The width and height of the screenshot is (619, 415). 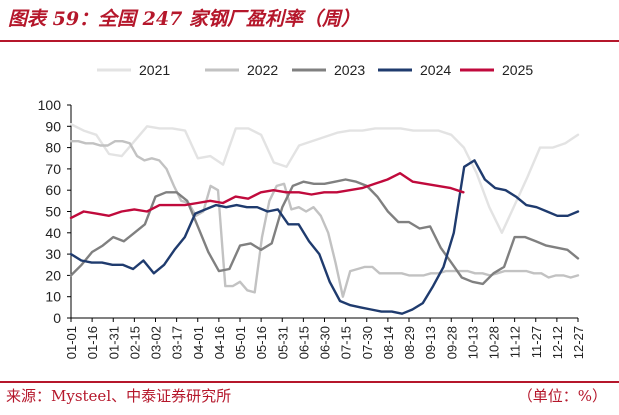 What do you see at coordinates (325, 342) in the screenshot?
I see `x-tick-label: 06-30` at bounding box center [325, 342].